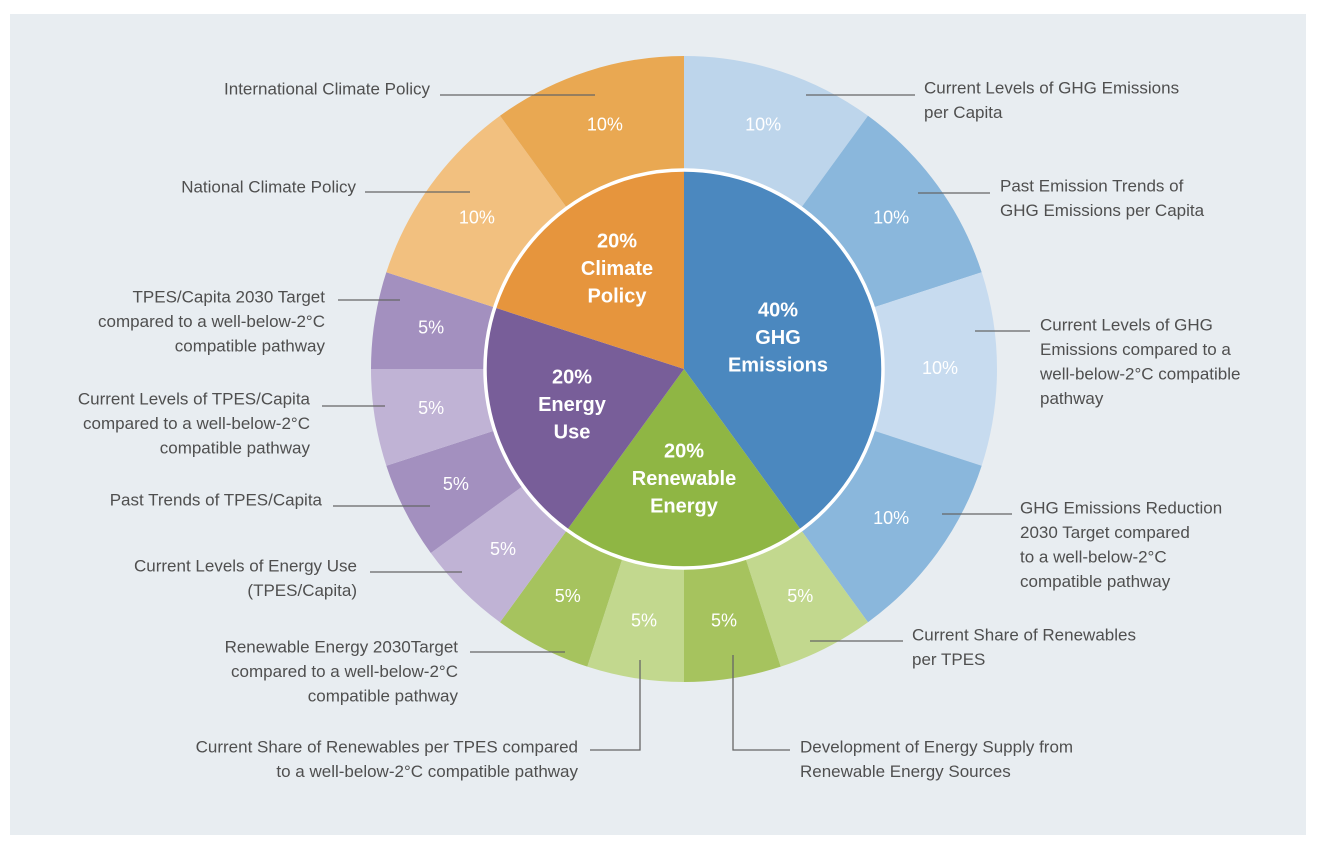 The image size is (1326, 850). What do you see at coordinates (1092, 185) in the screenshot?
I see `segment-description: Past Emission Trends of` at bounding box center [1092, 185].